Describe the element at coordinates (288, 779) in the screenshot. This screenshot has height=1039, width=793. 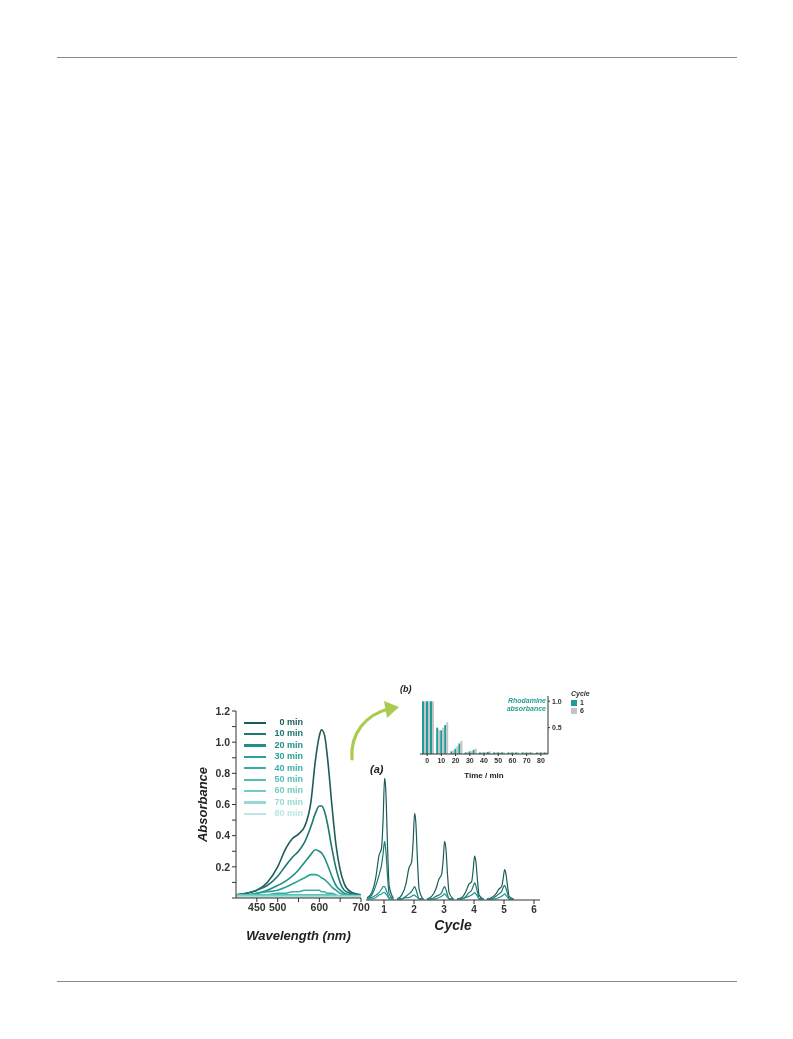
I see `legend-label: 50 min` at that location.